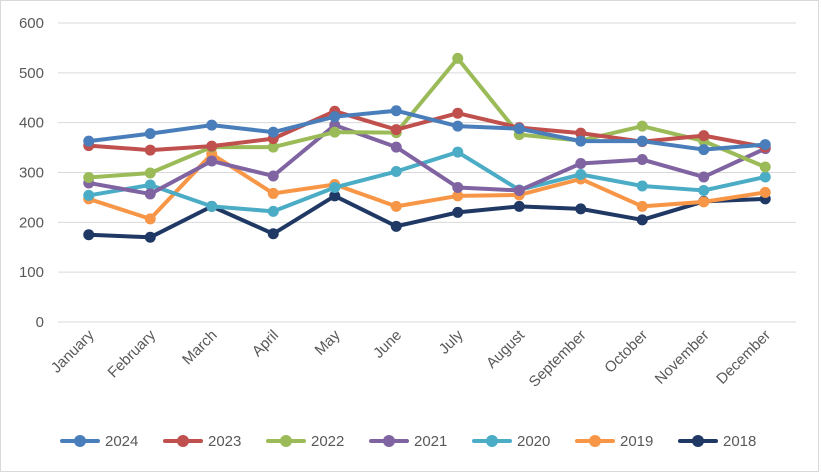 This screenshot has height=474, width=821. Describe the element at coordinates (430, 441) in the screenshot. I see `legend-label: 2021` at that location.